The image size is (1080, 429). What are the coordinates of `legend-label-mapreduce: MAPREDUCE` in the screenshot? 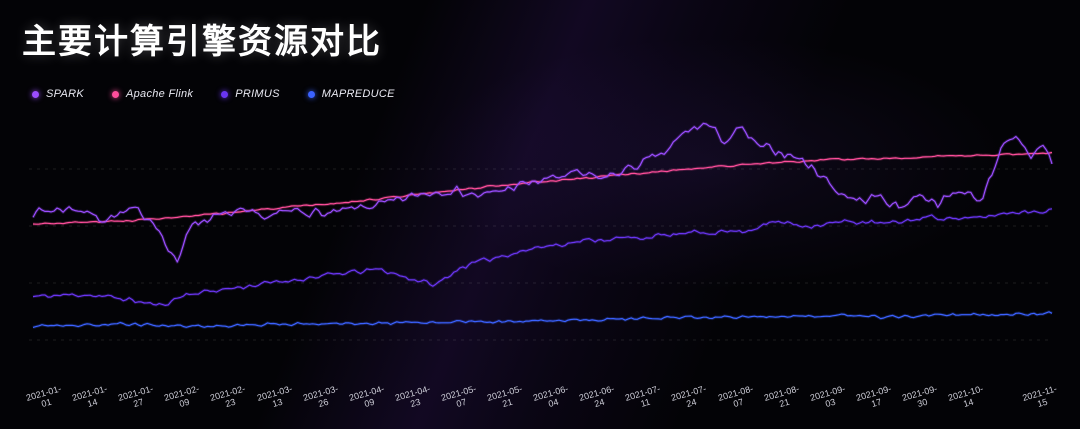 It's located at (358, 94).